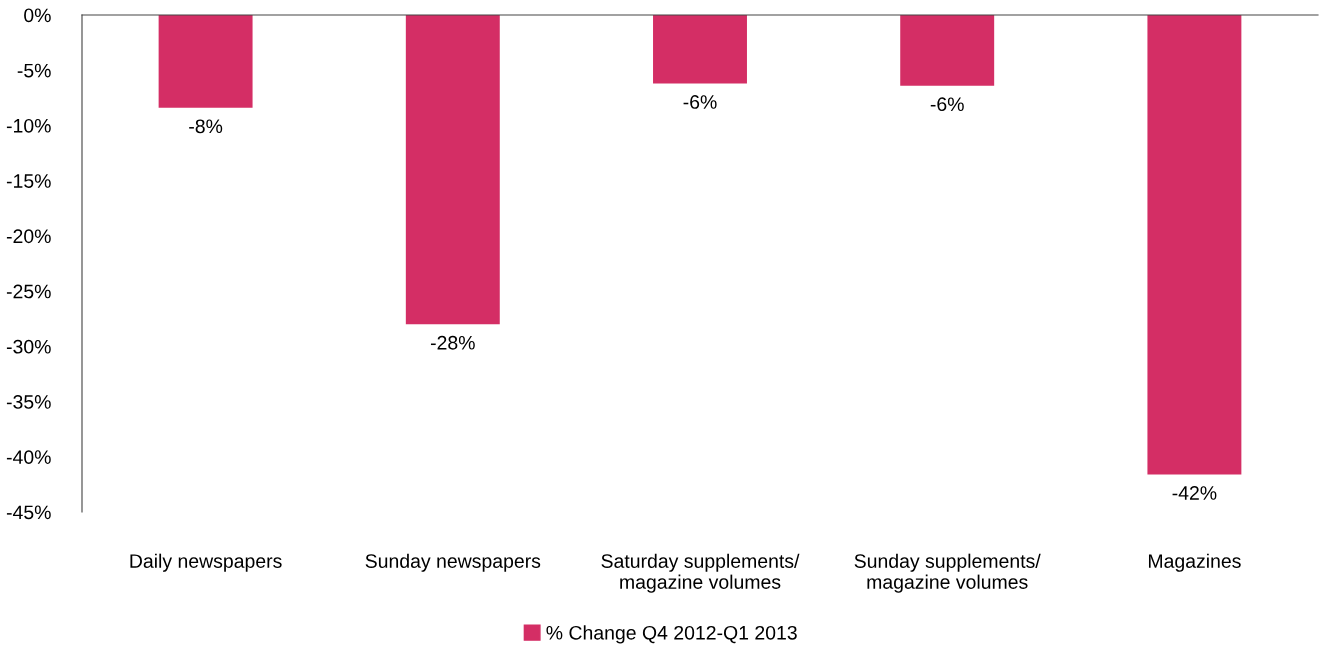  What do you see at coordinates (452, 342) in the screenshot?
I see `data-label: -28%` at bounding box center [452, 342].